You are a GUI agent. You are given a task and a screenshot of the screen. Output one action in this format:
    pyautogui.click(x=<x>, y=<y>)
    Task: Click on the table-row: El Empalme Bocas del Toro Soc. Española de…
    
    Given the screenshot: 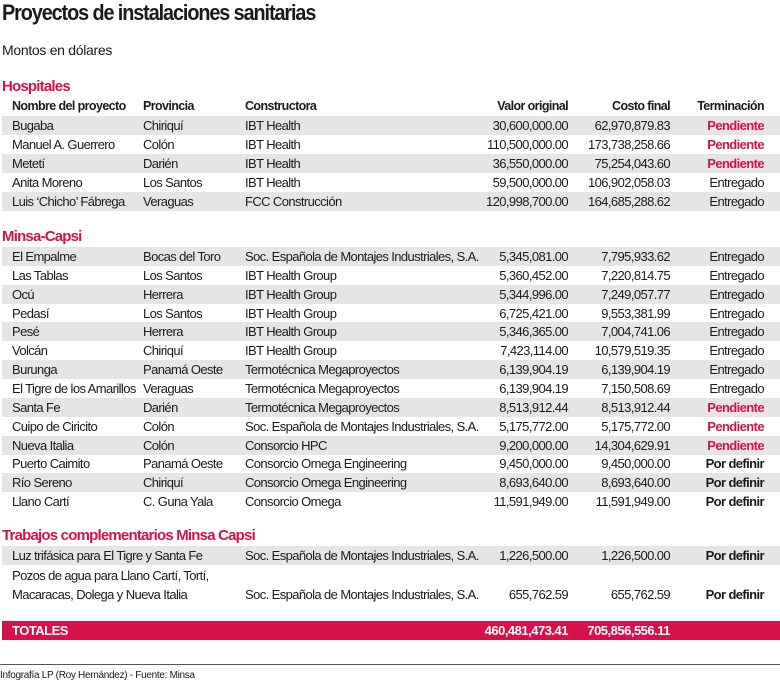 What is the action you would take?
    pyautogui.click(x=391, y=256)
    